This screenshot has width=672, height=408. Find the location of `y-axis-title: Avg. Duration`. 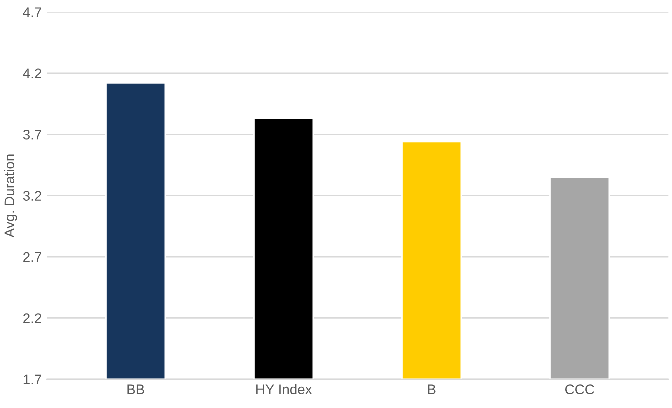

y-axis-title: Avg. Duration is located at coordinates (11, 196).